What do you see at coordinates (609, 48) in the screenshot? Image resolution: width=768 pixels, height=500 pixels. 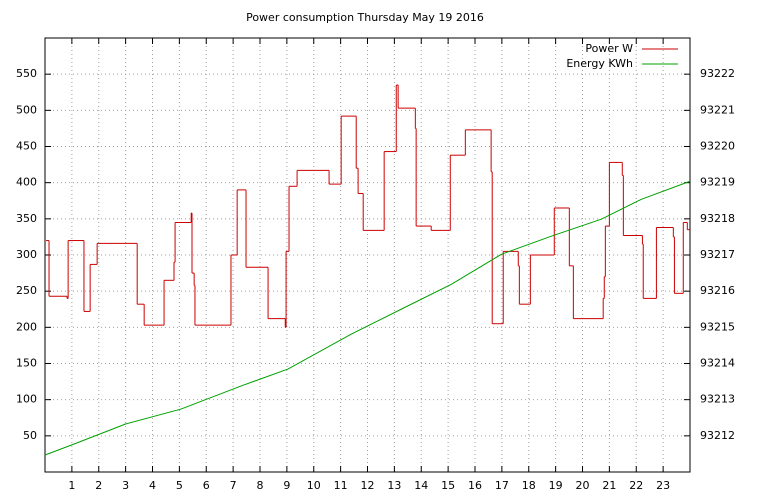 I see `legend-label: Power W` at bounding box center [609, 48].